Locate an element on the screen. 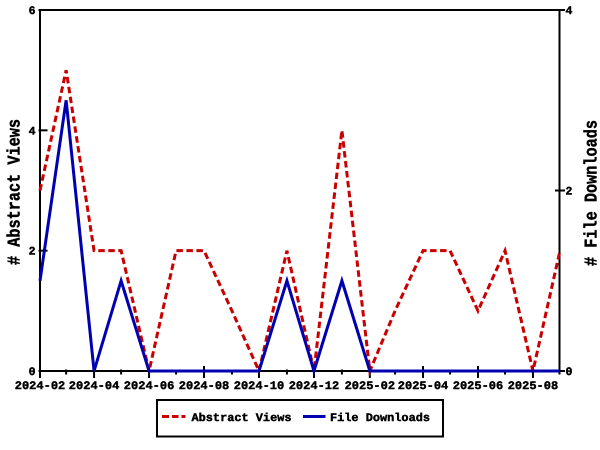  svg-text: 2025-04 is located at coordinates (423, 386).